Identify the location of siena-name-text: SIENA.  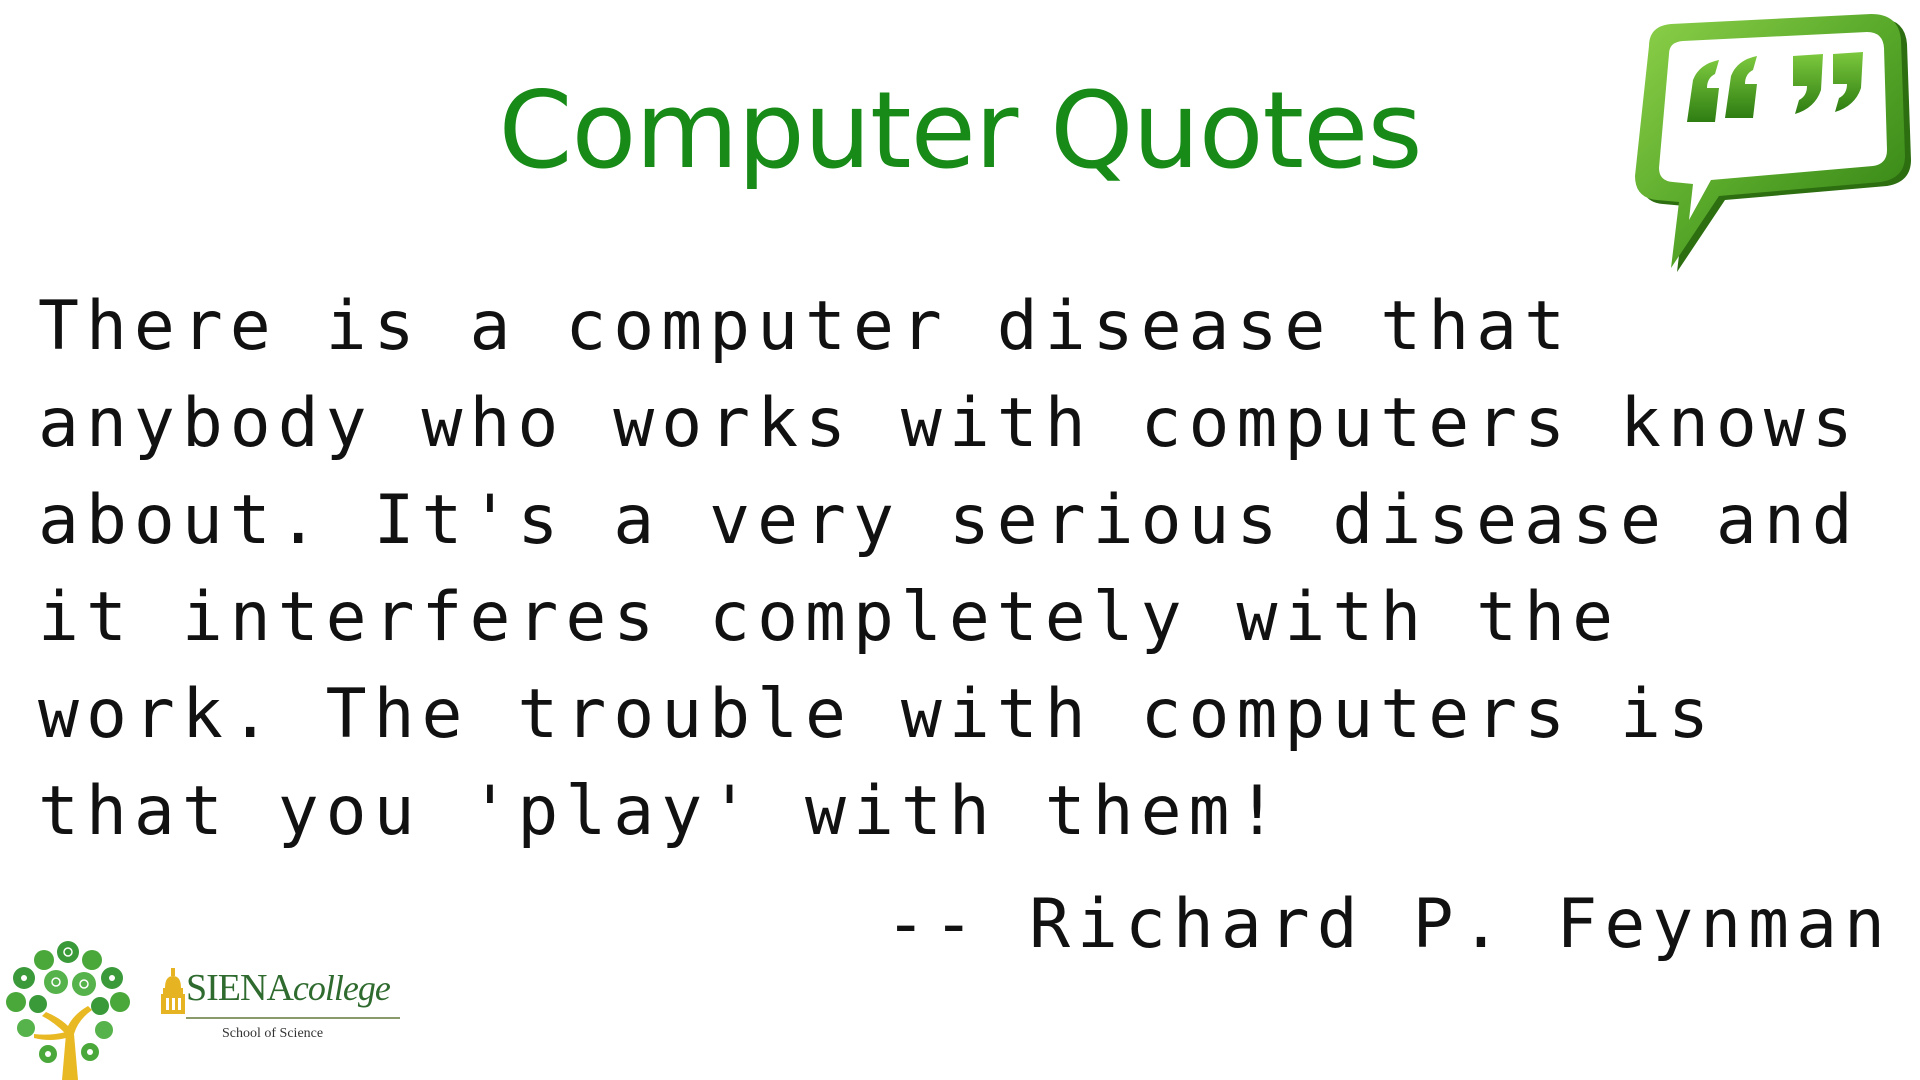
(240, 988).